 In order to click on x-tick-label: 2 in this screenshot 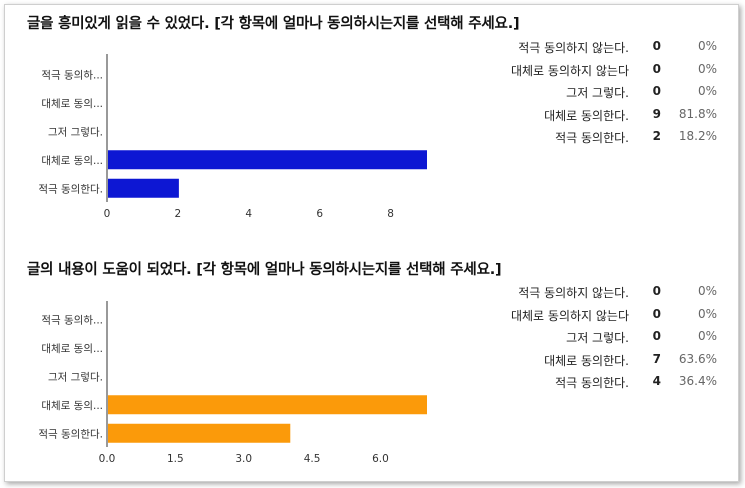, I will do `click(178, 214)`.